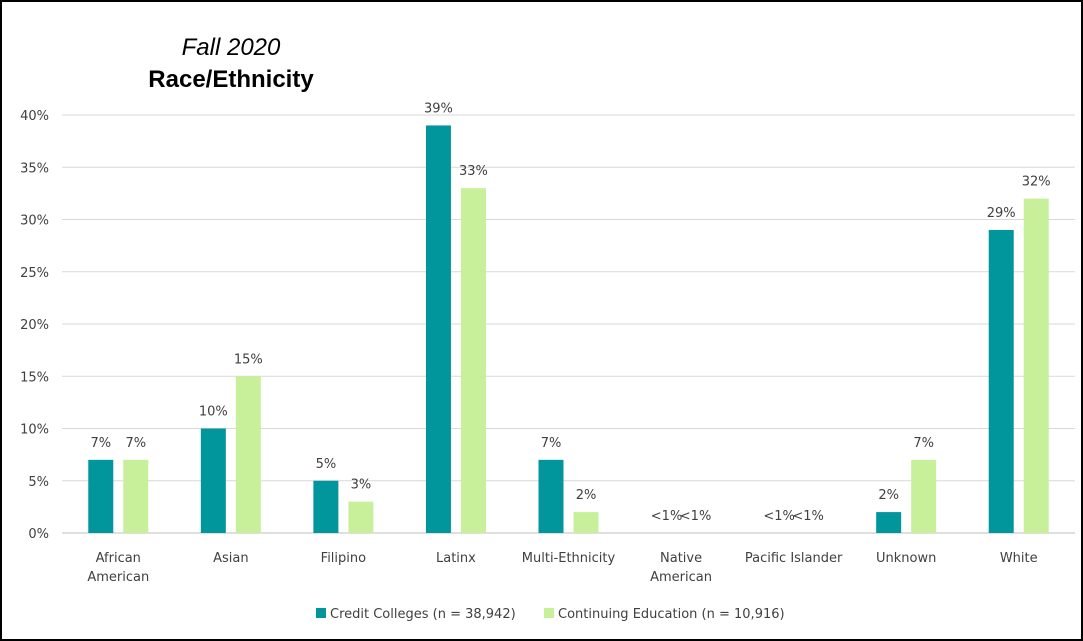 The width and height of the screenshot is (1083, 641). I want to click on y-tick-label: 20%, so click(34, 325).